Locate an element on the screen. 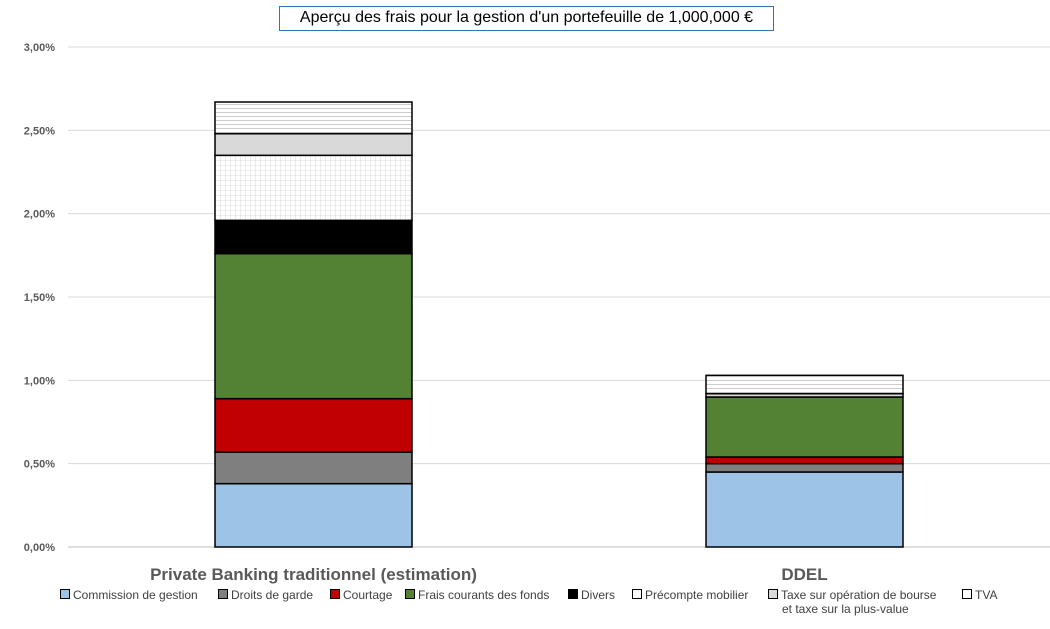 The height and width of the screenshot is (629, 1050). y-tick-label: 3,00% is located at coordinates (39, 48).